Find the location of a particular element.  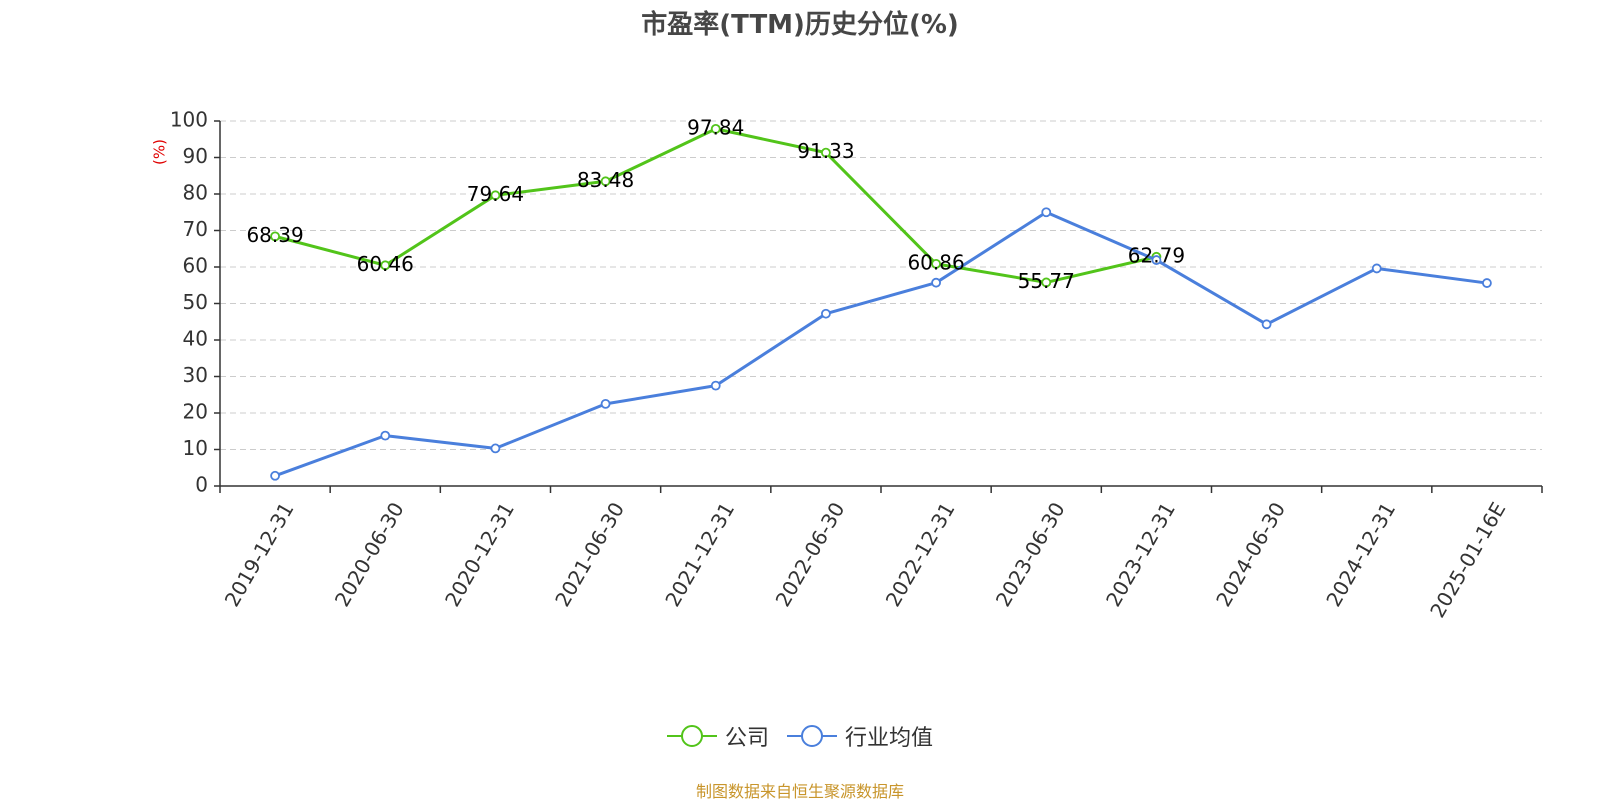

legend: 公司 行业均值 is located at coordinates (800, 736).